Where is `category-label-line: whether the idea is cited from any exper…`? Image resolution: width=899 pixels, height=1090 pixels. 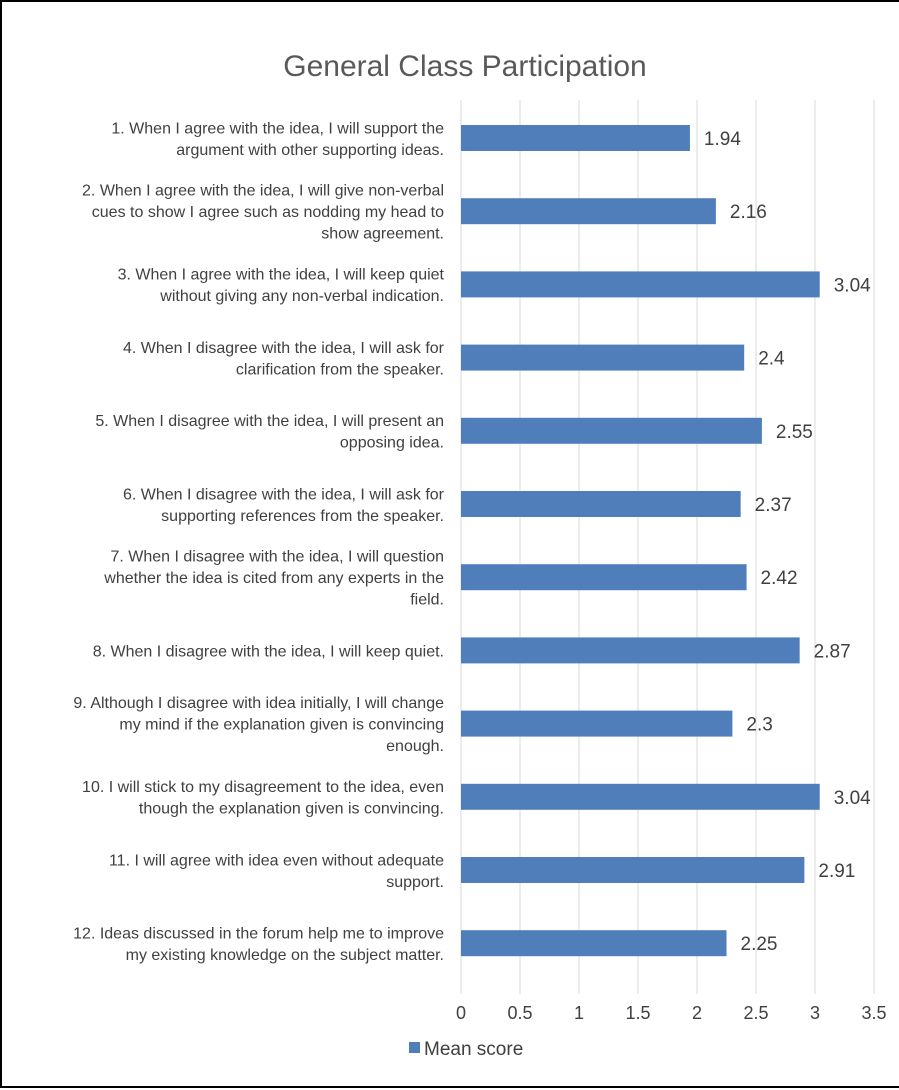 category-label-line: whether the idea is cited from any exper… is located at coordinates (273, 578).